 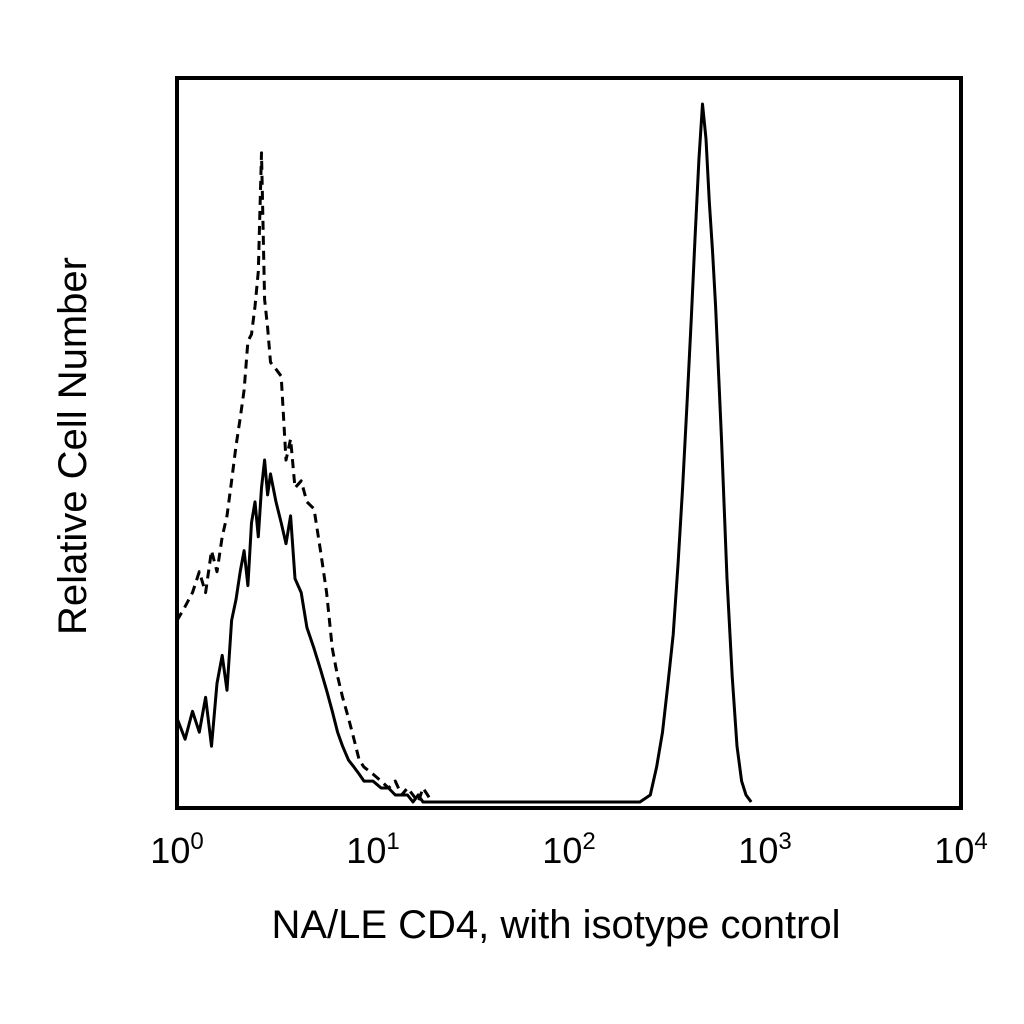 I want to click on y-axis-label: Relative Cell Number, so click(x=73, y=446).